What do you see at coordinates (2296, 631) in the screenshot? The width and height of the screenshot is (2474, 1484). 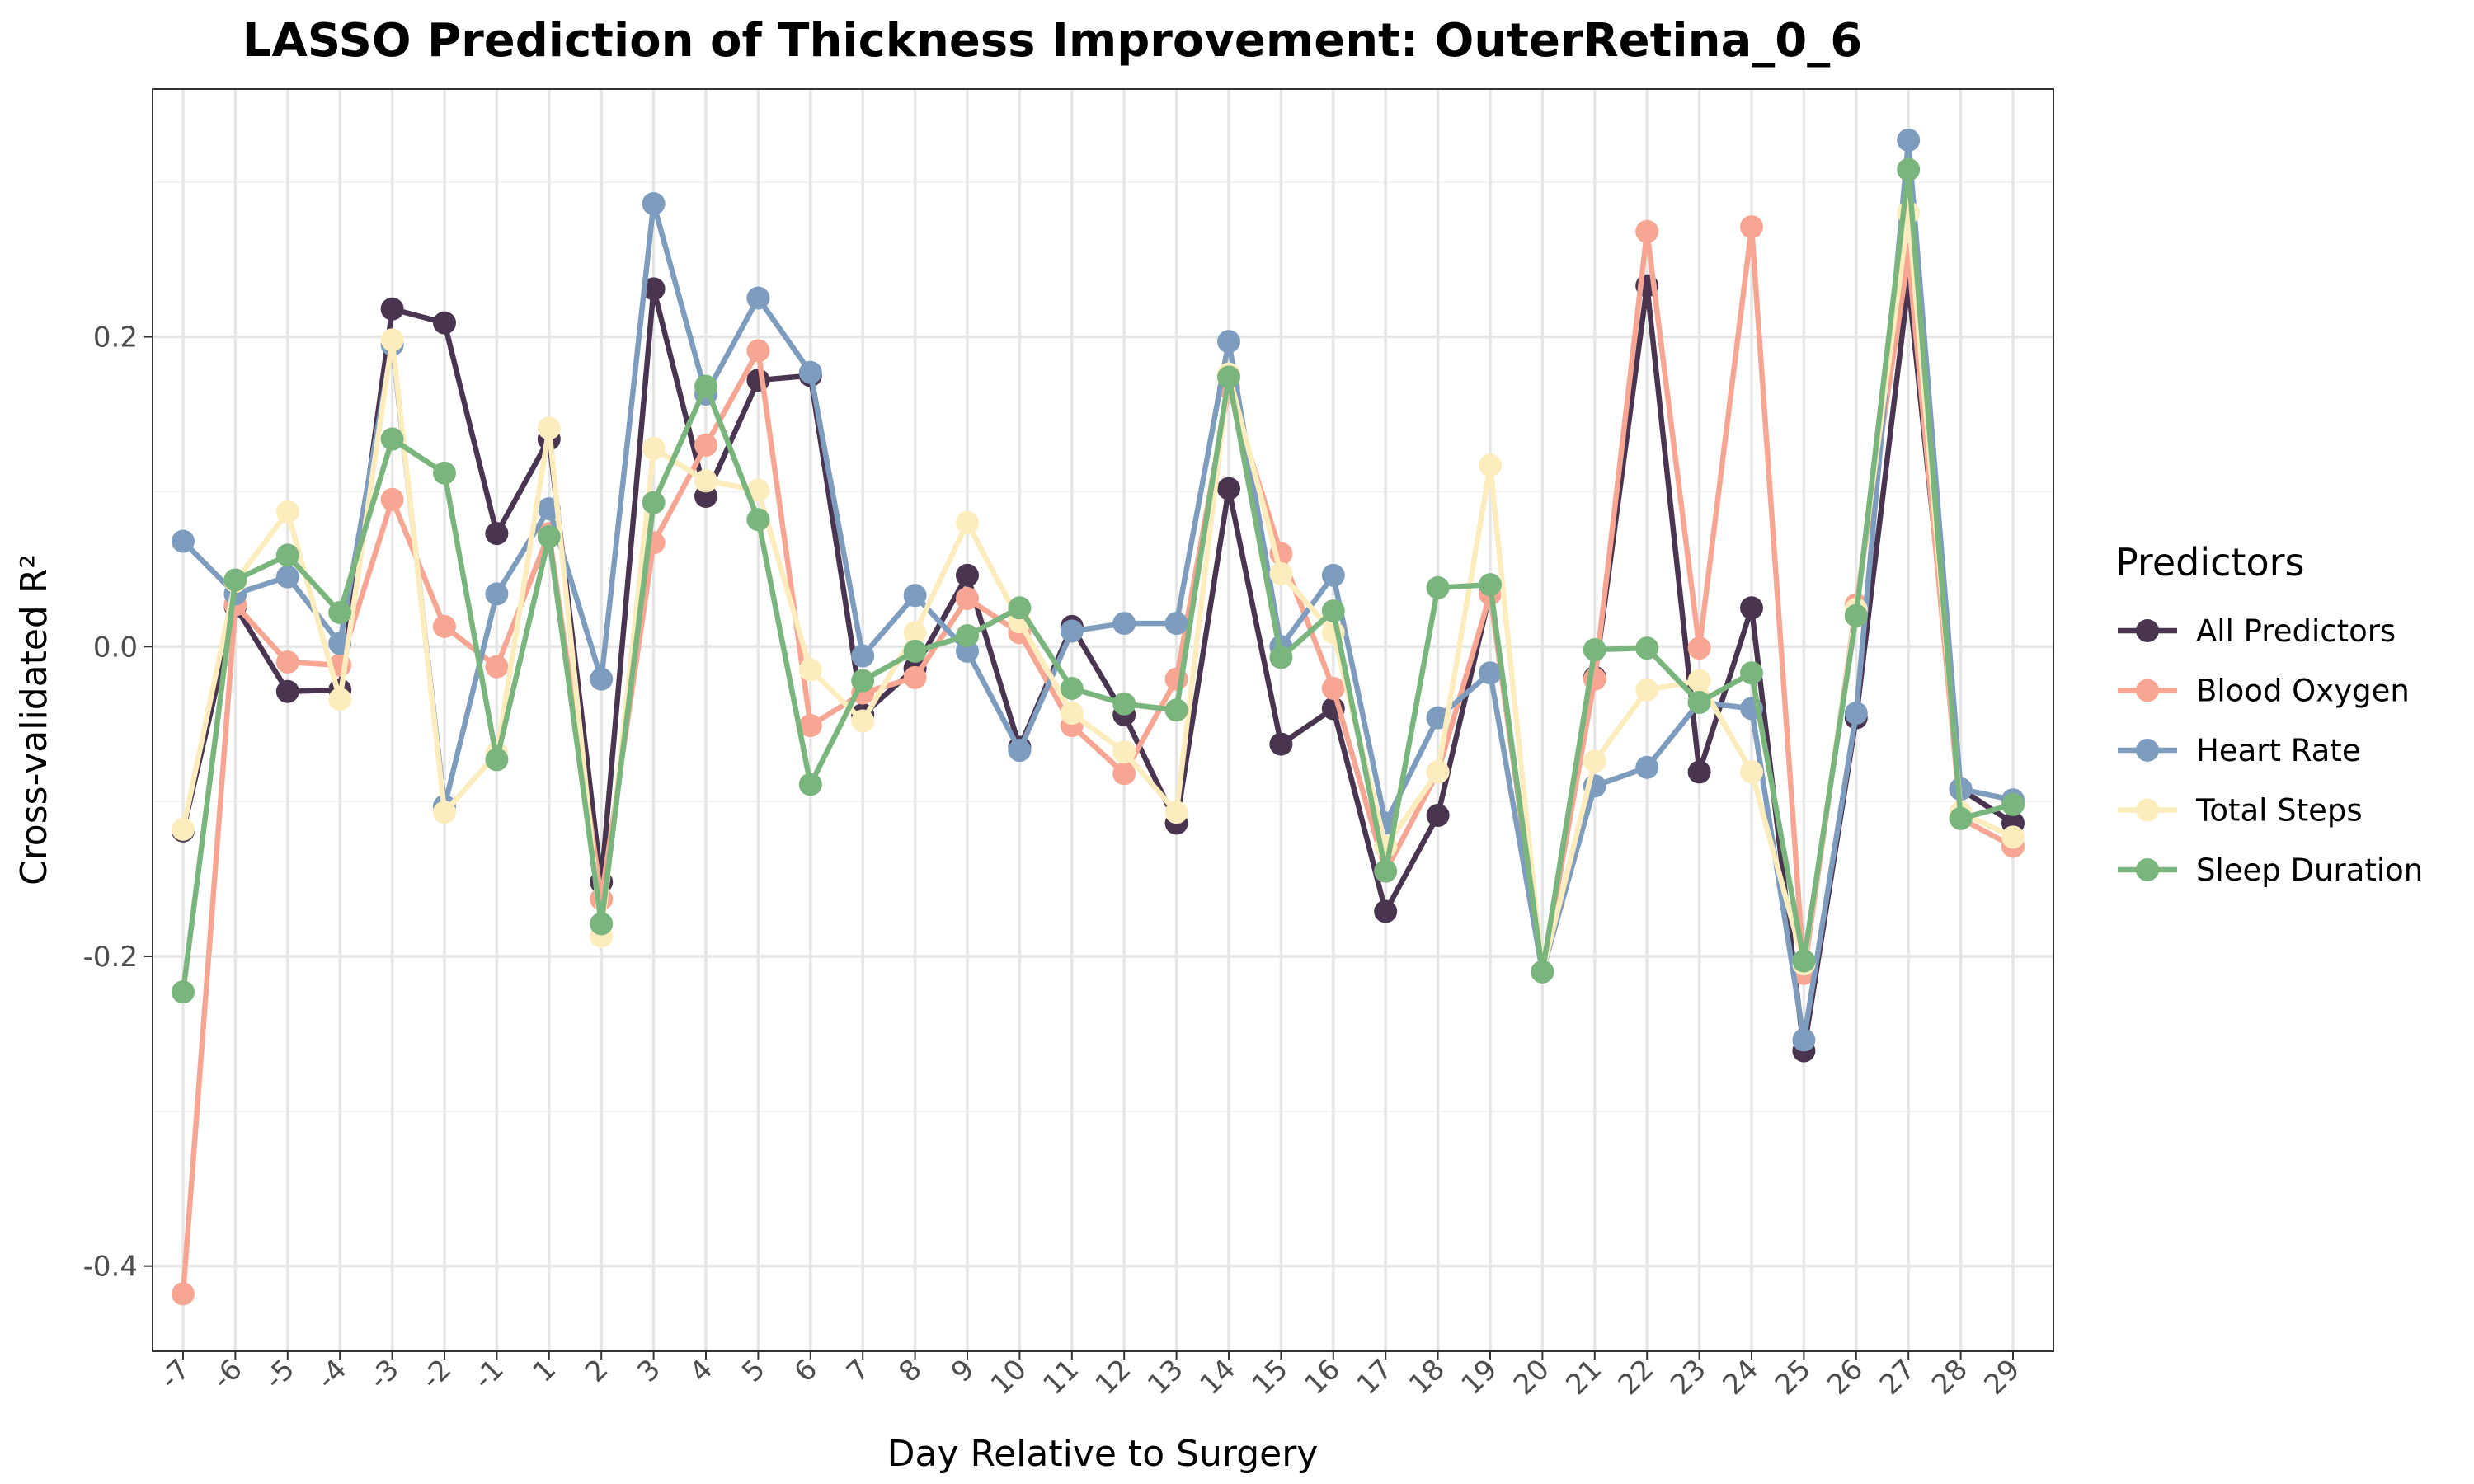 I see `legend-label: All Predictors` at bounding box center [2296, 631].